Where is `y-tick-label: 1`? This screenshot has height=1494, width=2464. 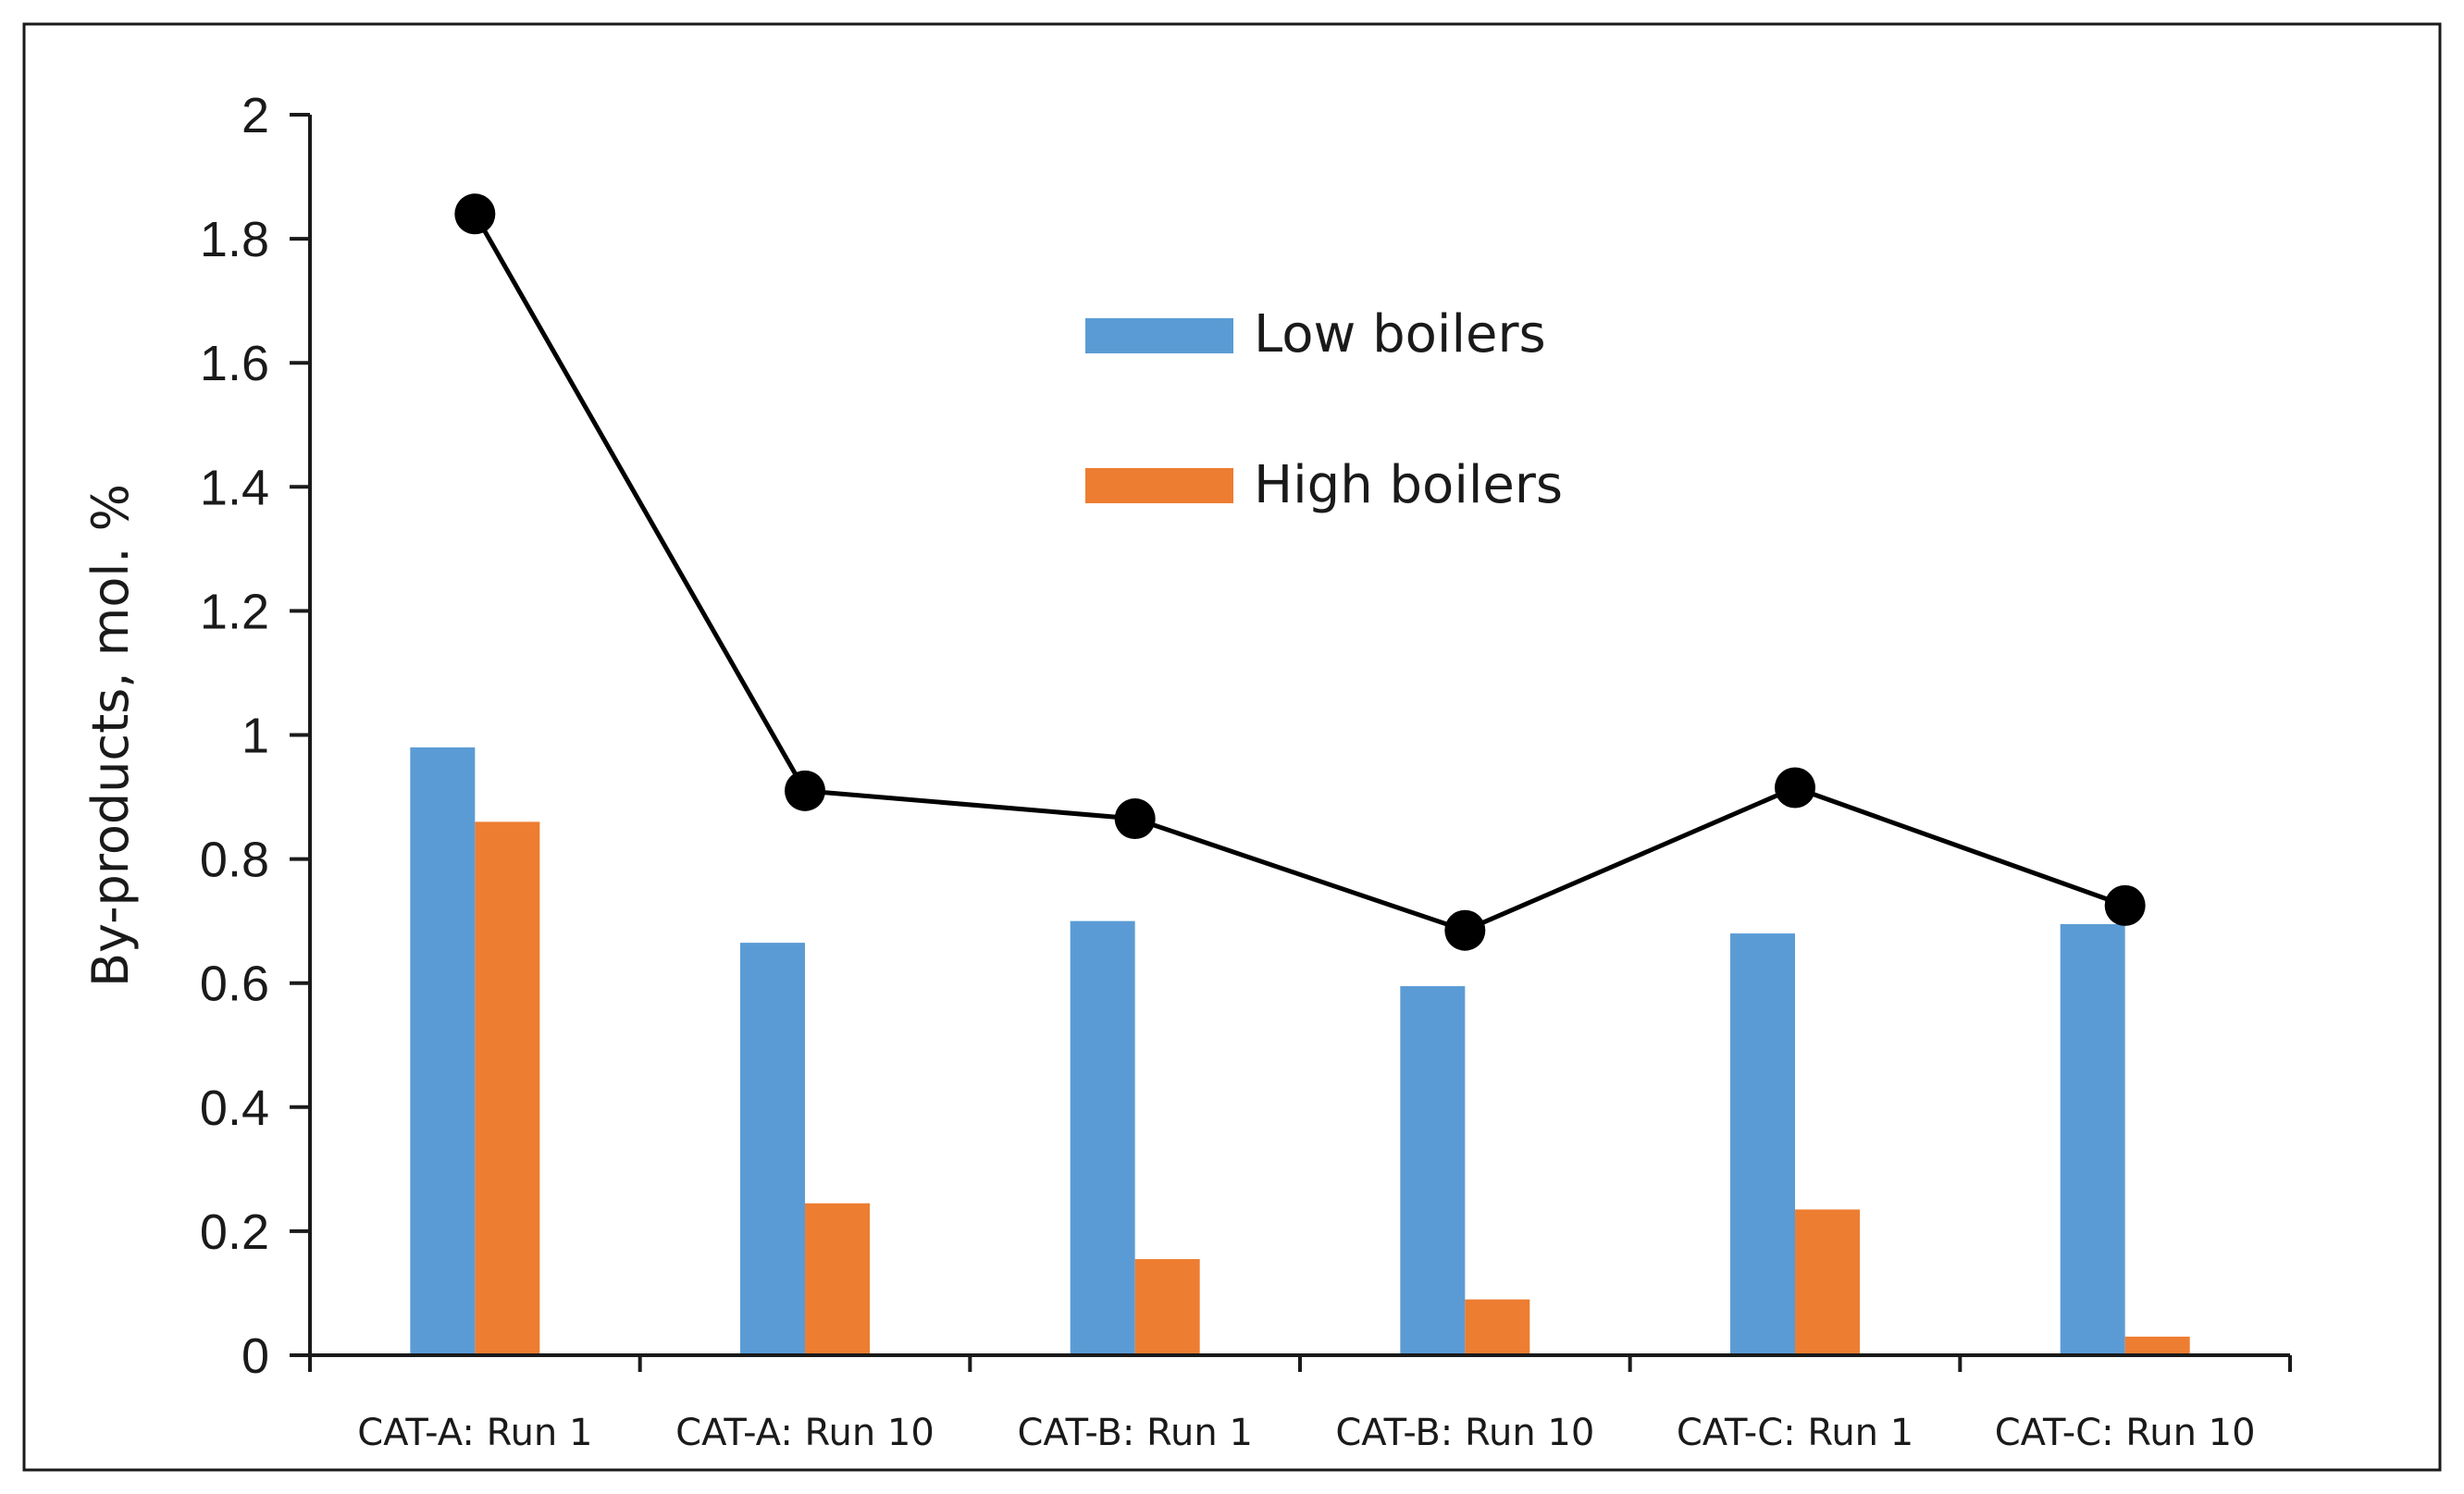 y-tick-label: 1 is located at coordinates (255, 736).